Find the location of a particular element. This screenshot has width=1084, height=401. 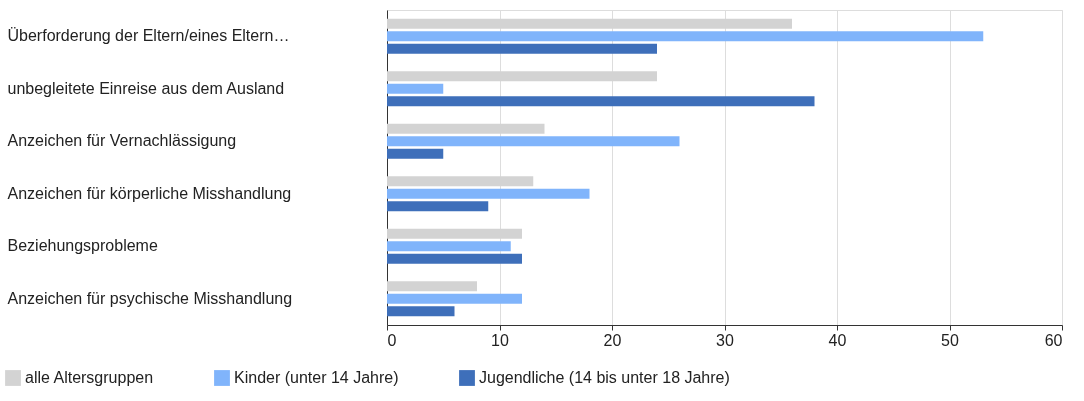

x-tick-label: 0 is located at coordinates (392, 340).